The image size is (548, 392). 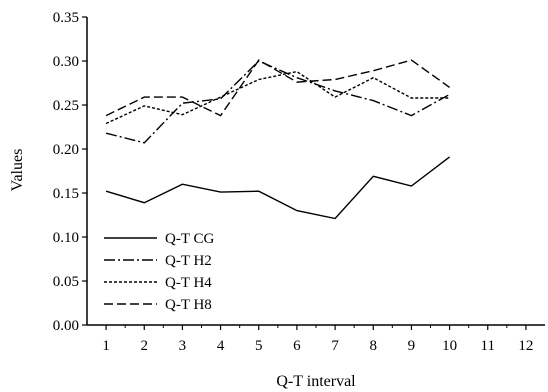 What do you see at coordinates (66, 62) in the screenshot?
I see `y-tick-label: 0.30` at bounding box center [66, 62].